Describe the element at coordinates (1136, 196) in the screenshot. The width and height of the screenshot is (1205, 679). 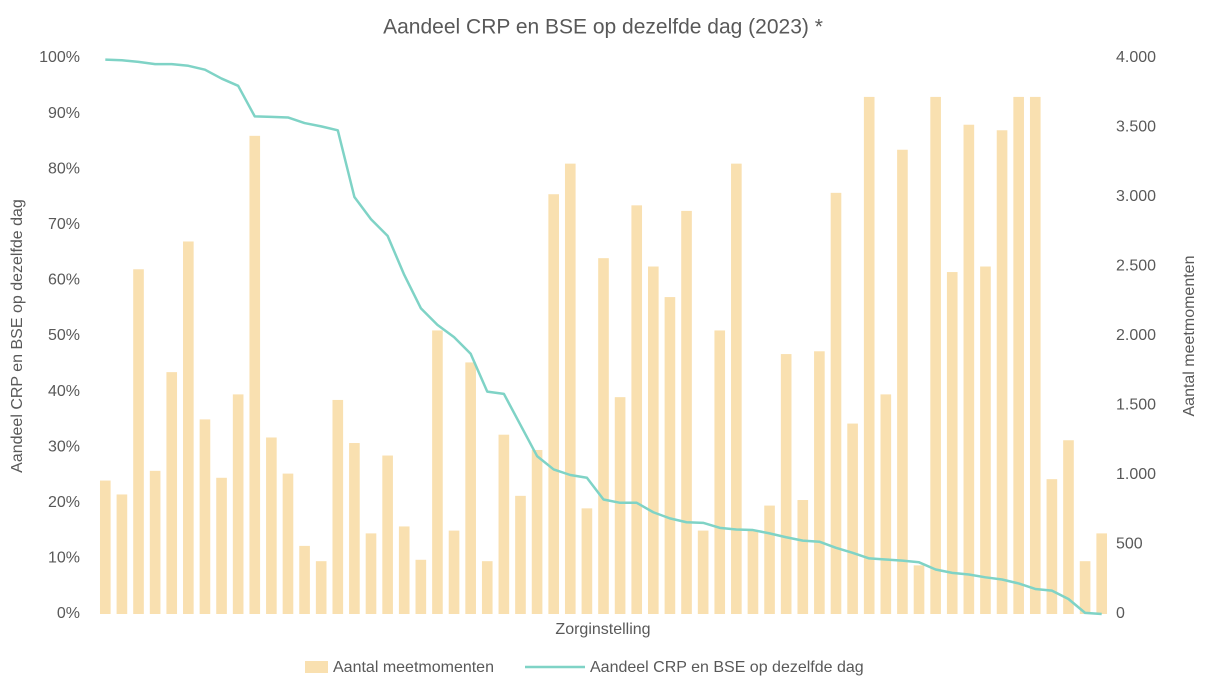
I see `y2-tick-label: 3.000` at that location.